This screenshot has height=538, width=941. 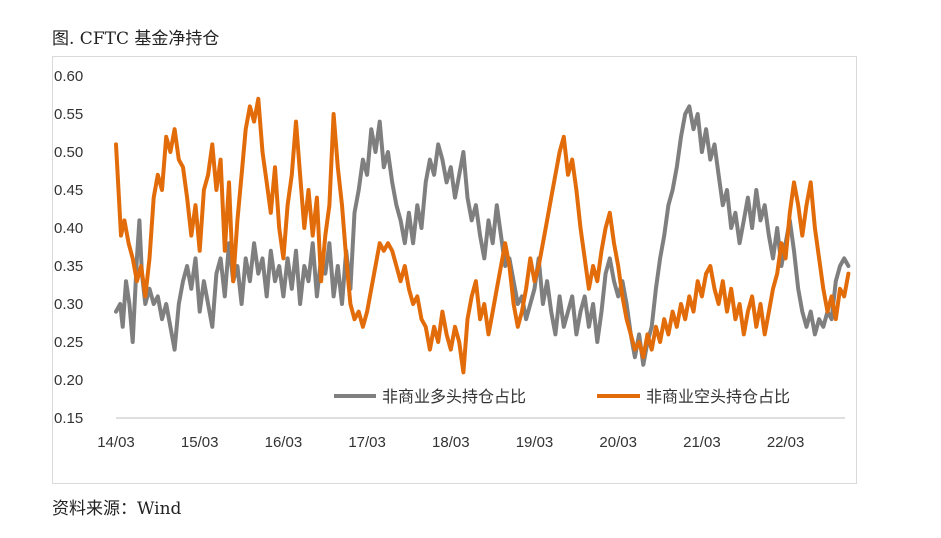 What do you see at coordinates (200, 442) in the screenshot?
I see `x-tick-label: 15/03` at bounding box center [200, 442].